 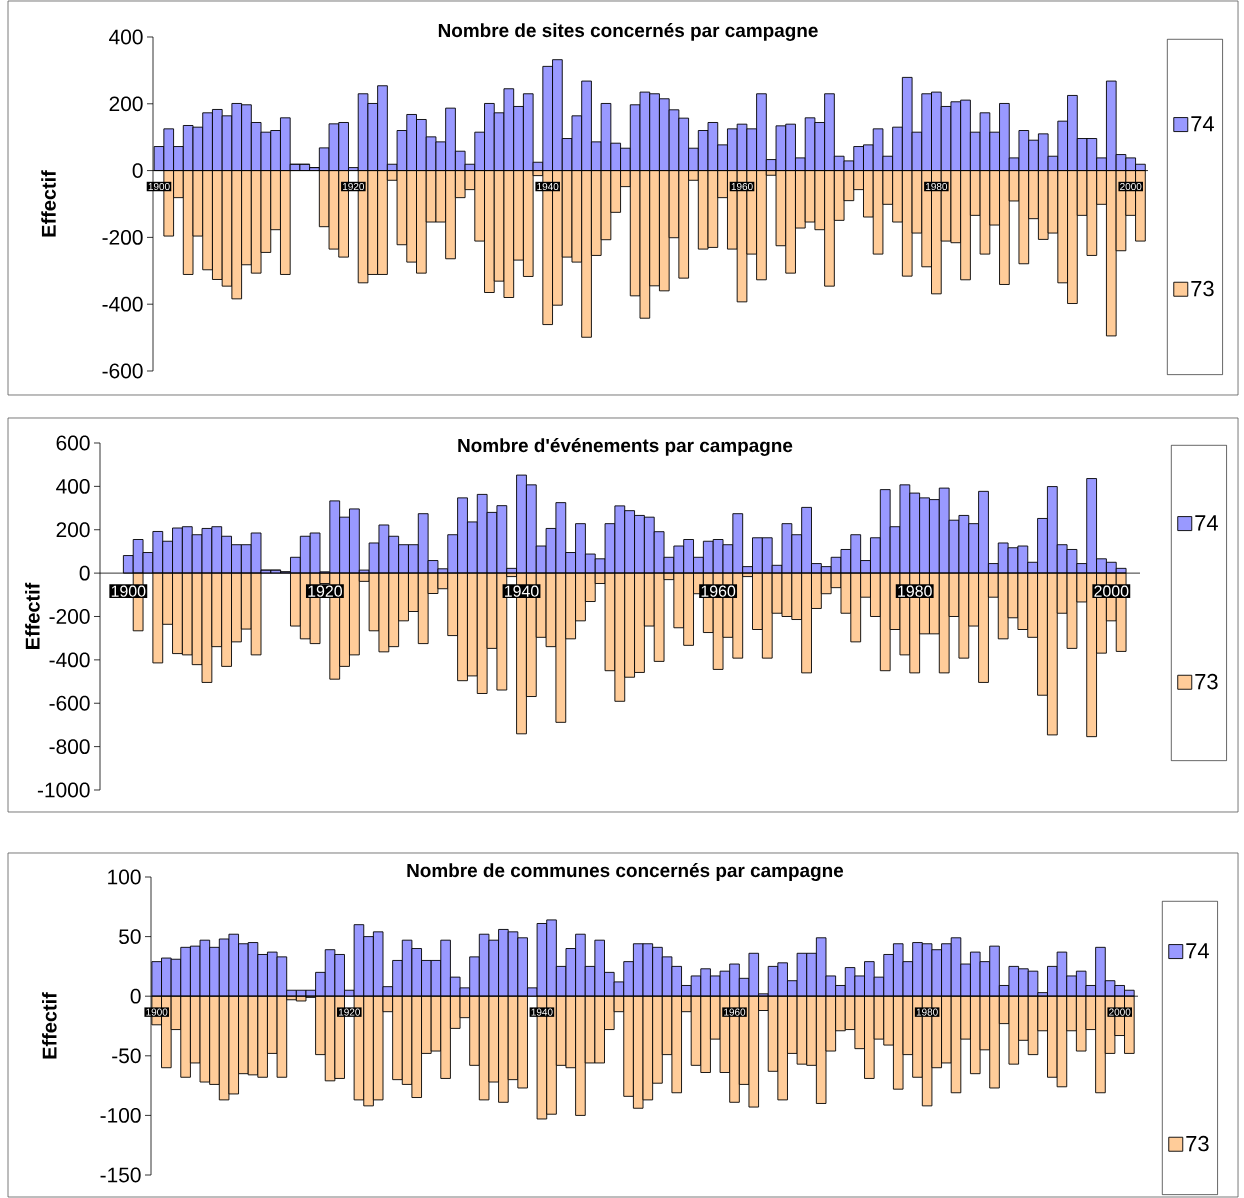 What do you see at coordinates (625, 447) in the screenshot?
I see `chart-title: Nombre d'événements par campagne` at bounding box center [625, 447].